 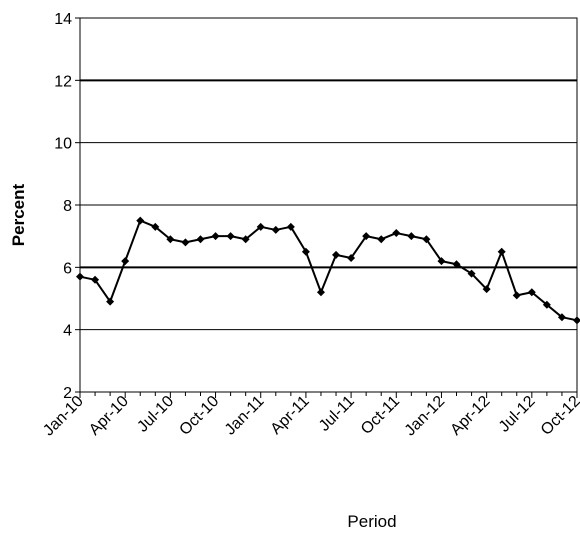 I want to click on x-axis-title: Period, so click(x=371, y=521).